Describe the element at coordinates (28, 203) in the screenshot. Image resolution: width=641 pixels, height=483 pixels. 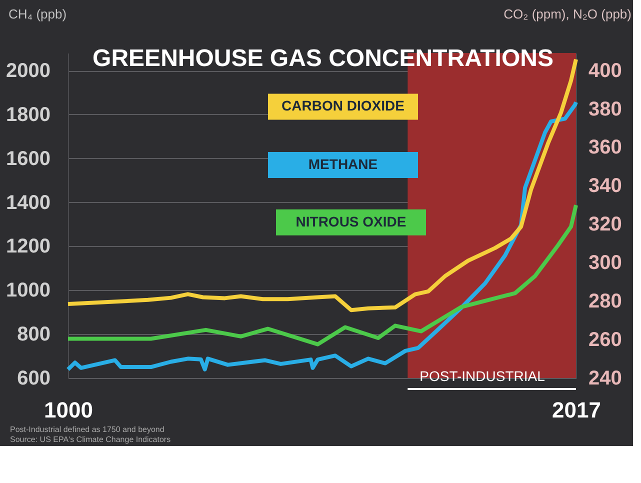
I see `y-tick-label: 1400` at that location.